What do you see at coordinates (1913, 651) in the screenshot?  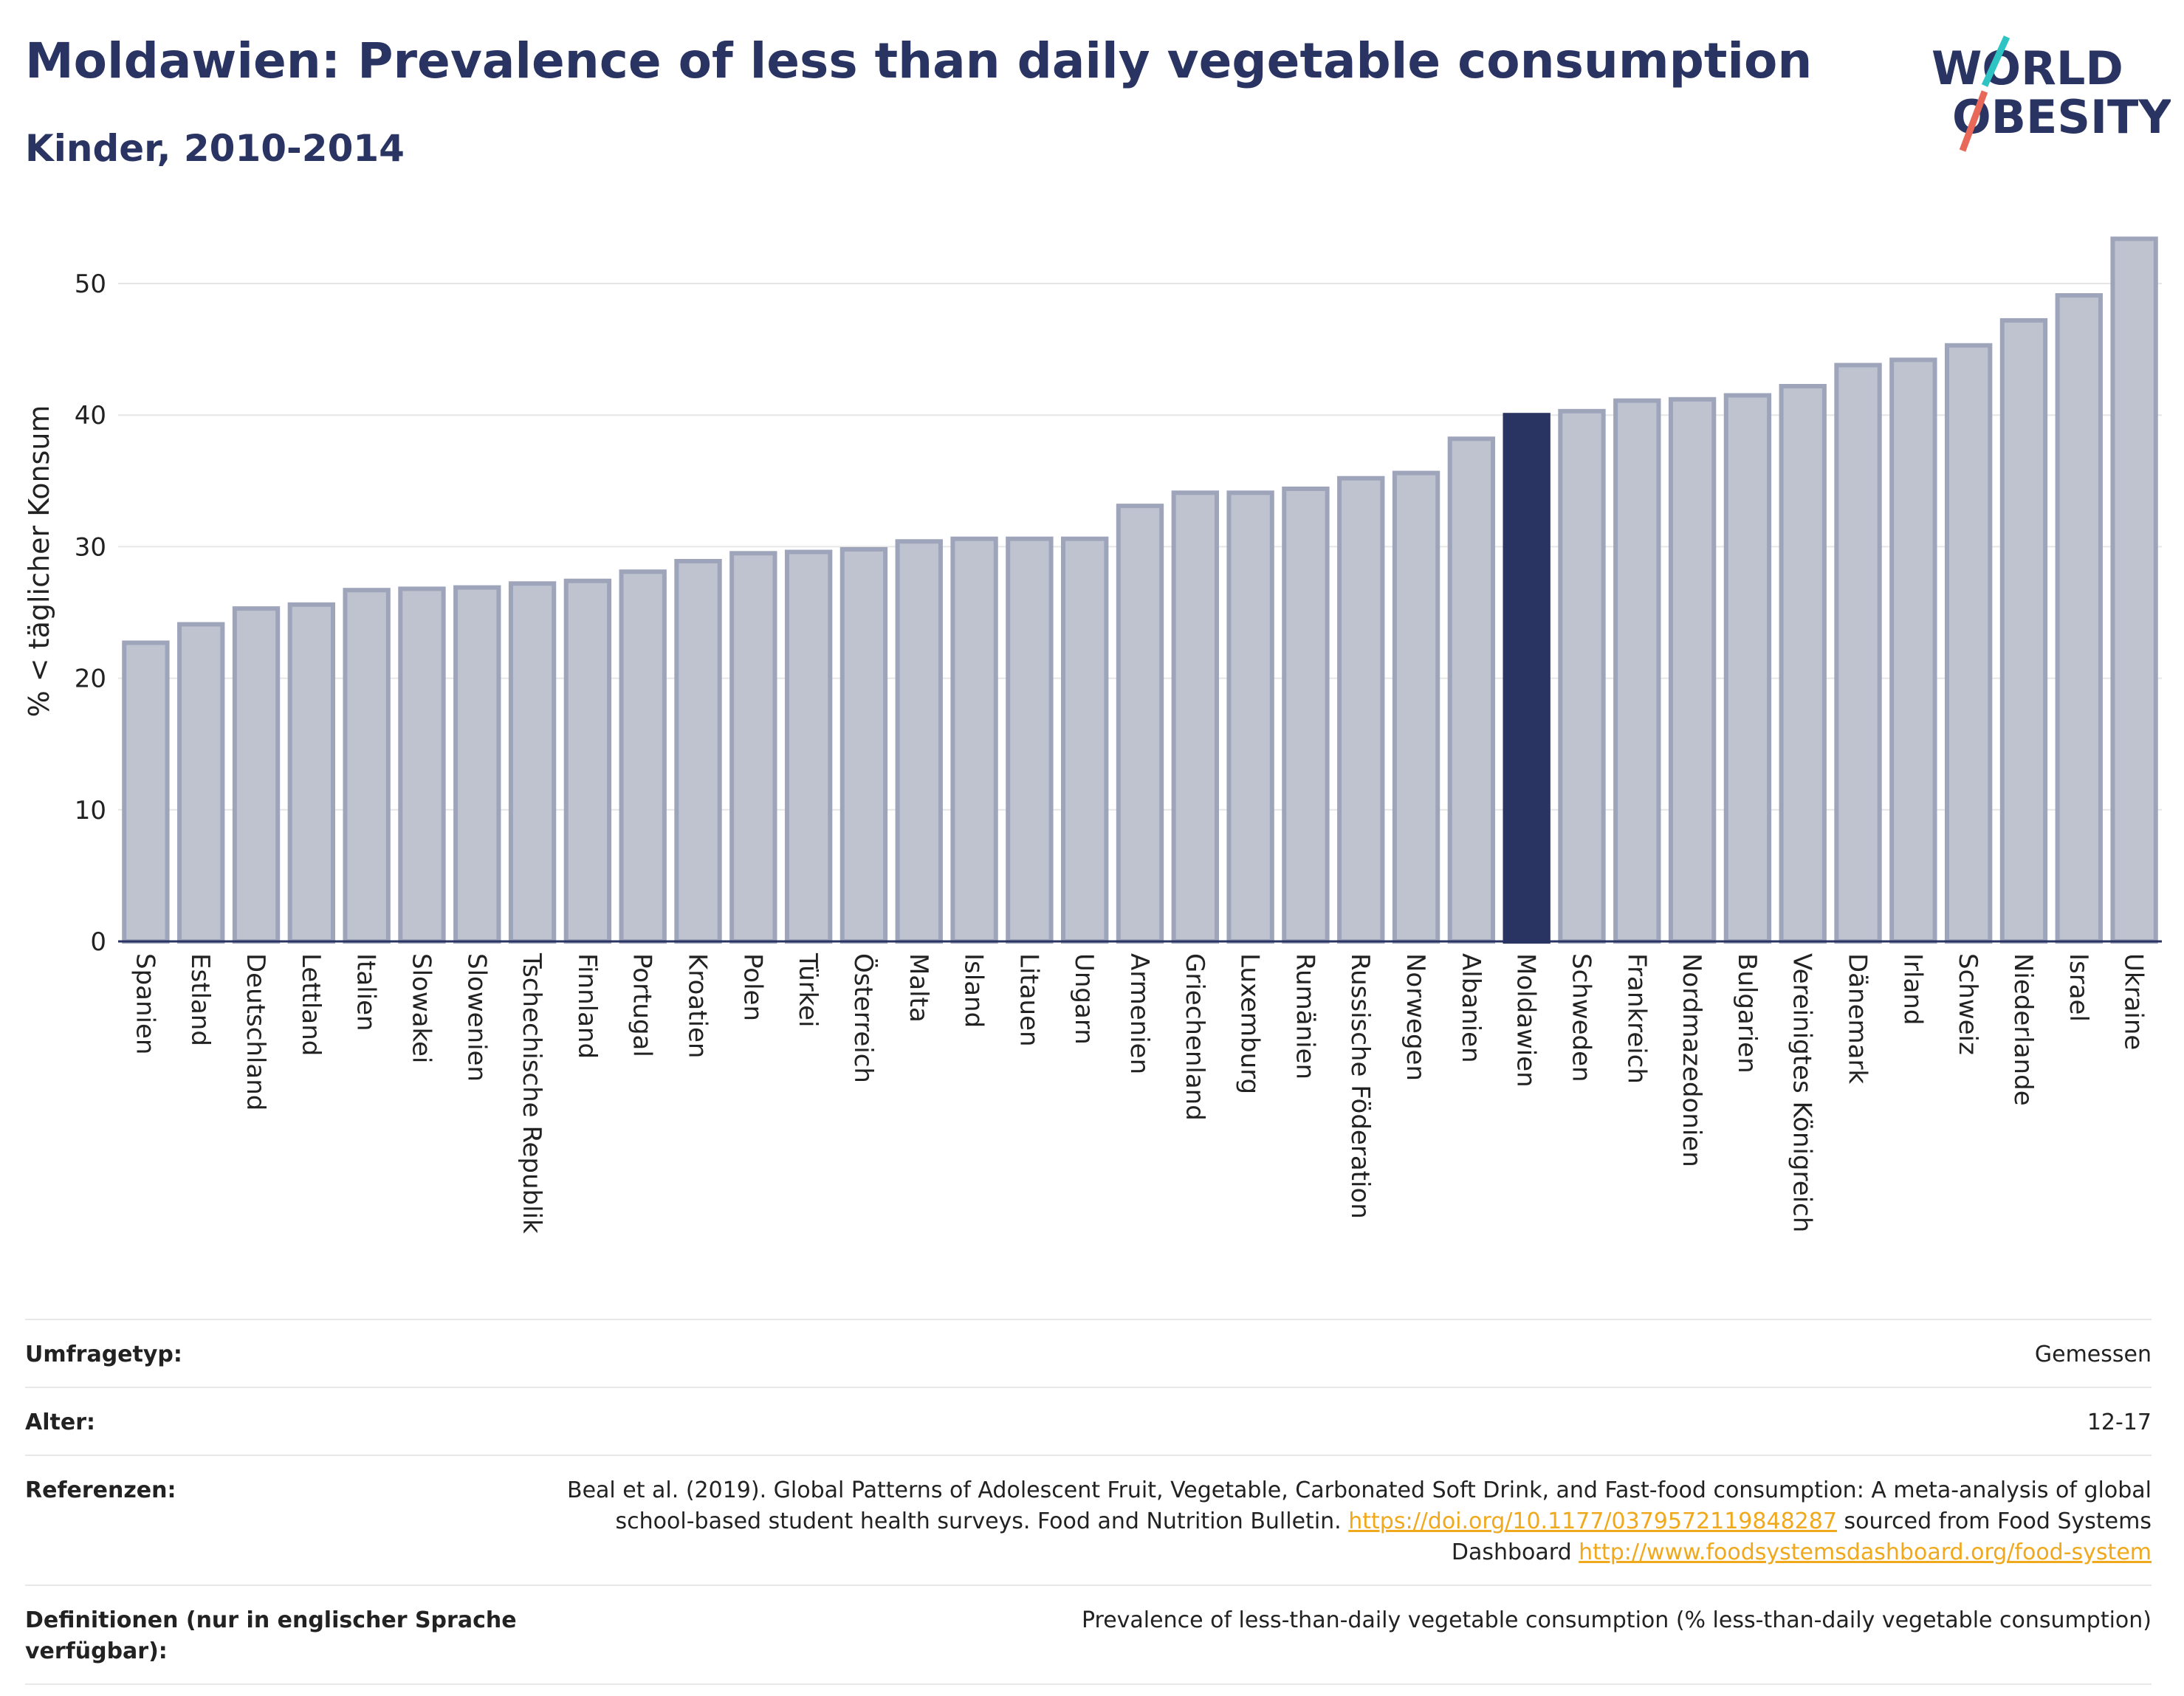 I see `bar-irland` at bounding box center [1913, 651].